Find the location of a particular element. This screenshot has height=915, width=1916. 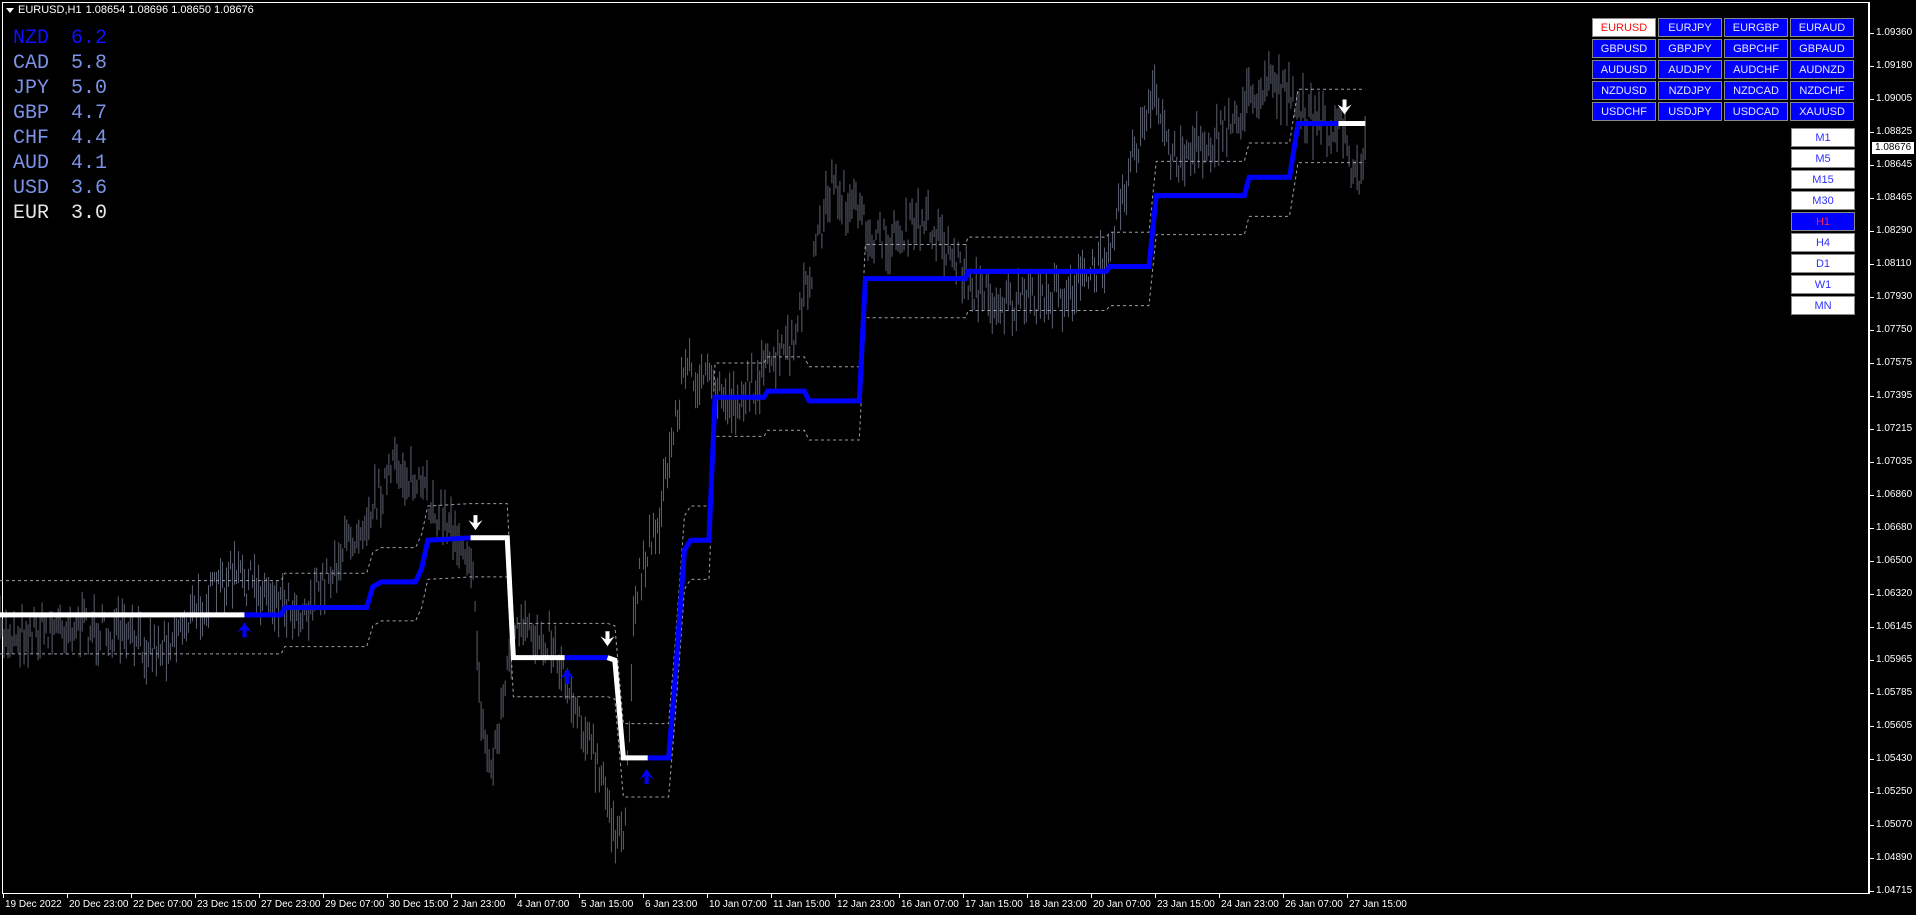

strength-value: 3.6 is located at coordinates (89, 188).